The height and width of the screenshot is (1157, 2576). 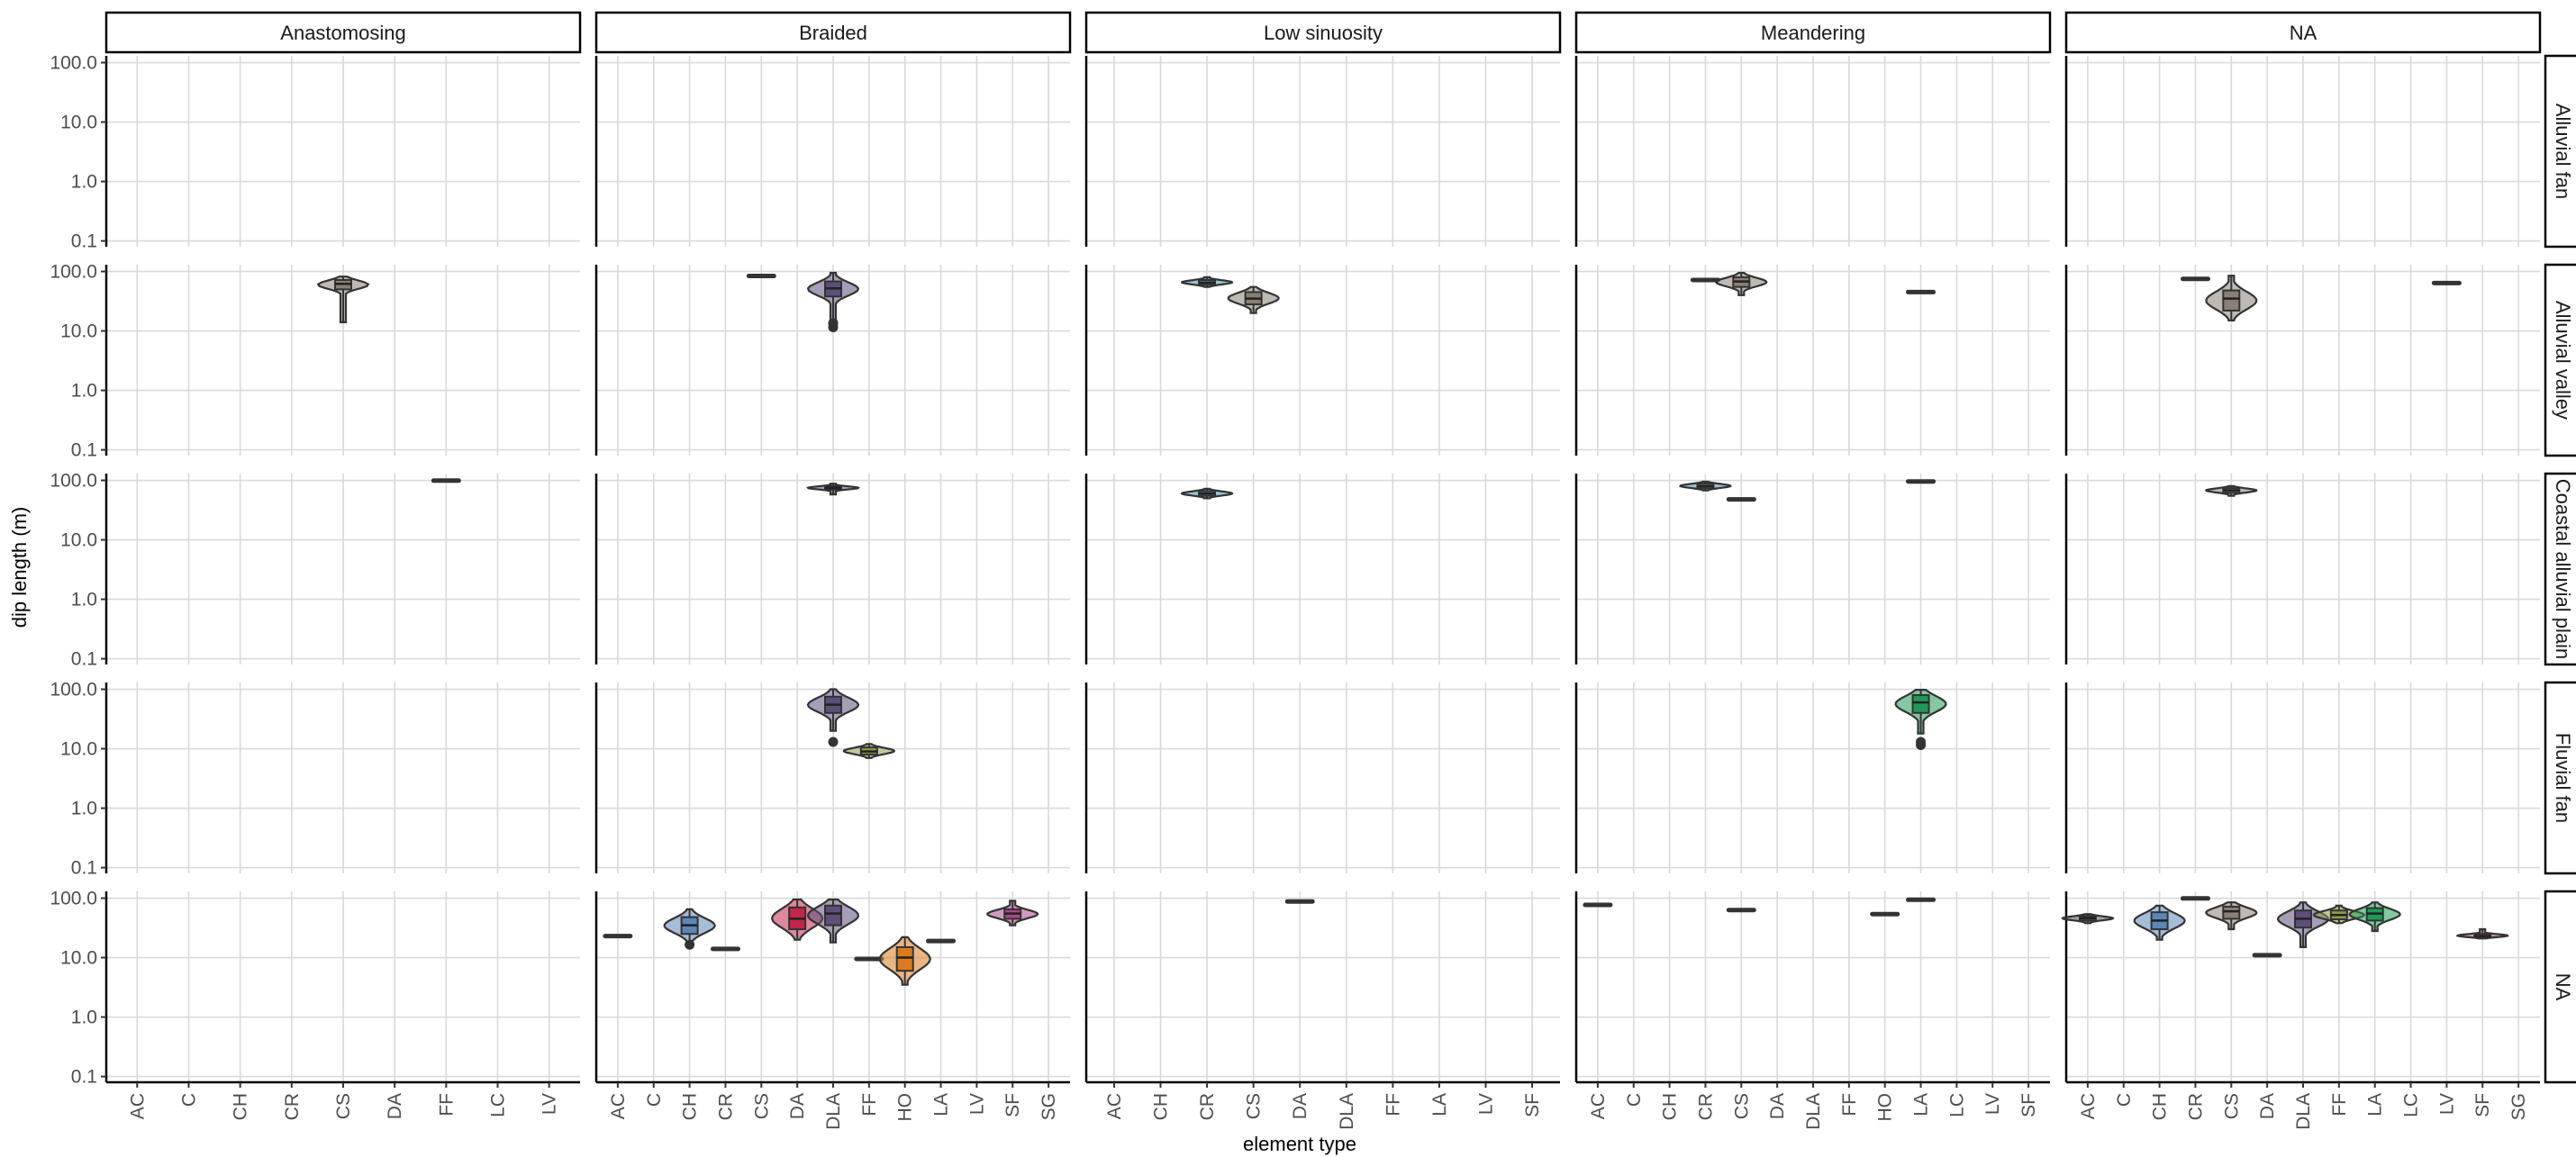 I want to click on violin-group-ff, so click(x=869, y=751).